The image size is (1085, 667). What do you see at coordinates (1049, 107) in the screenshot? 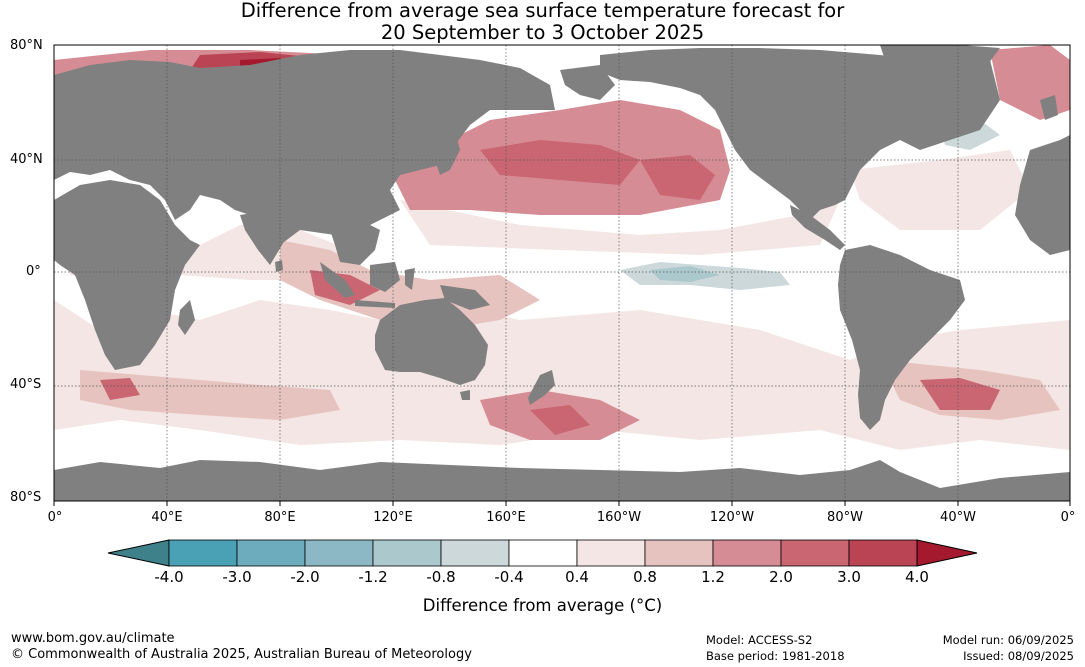
I see `britain-landmass` at bounding box center [1049, 107].